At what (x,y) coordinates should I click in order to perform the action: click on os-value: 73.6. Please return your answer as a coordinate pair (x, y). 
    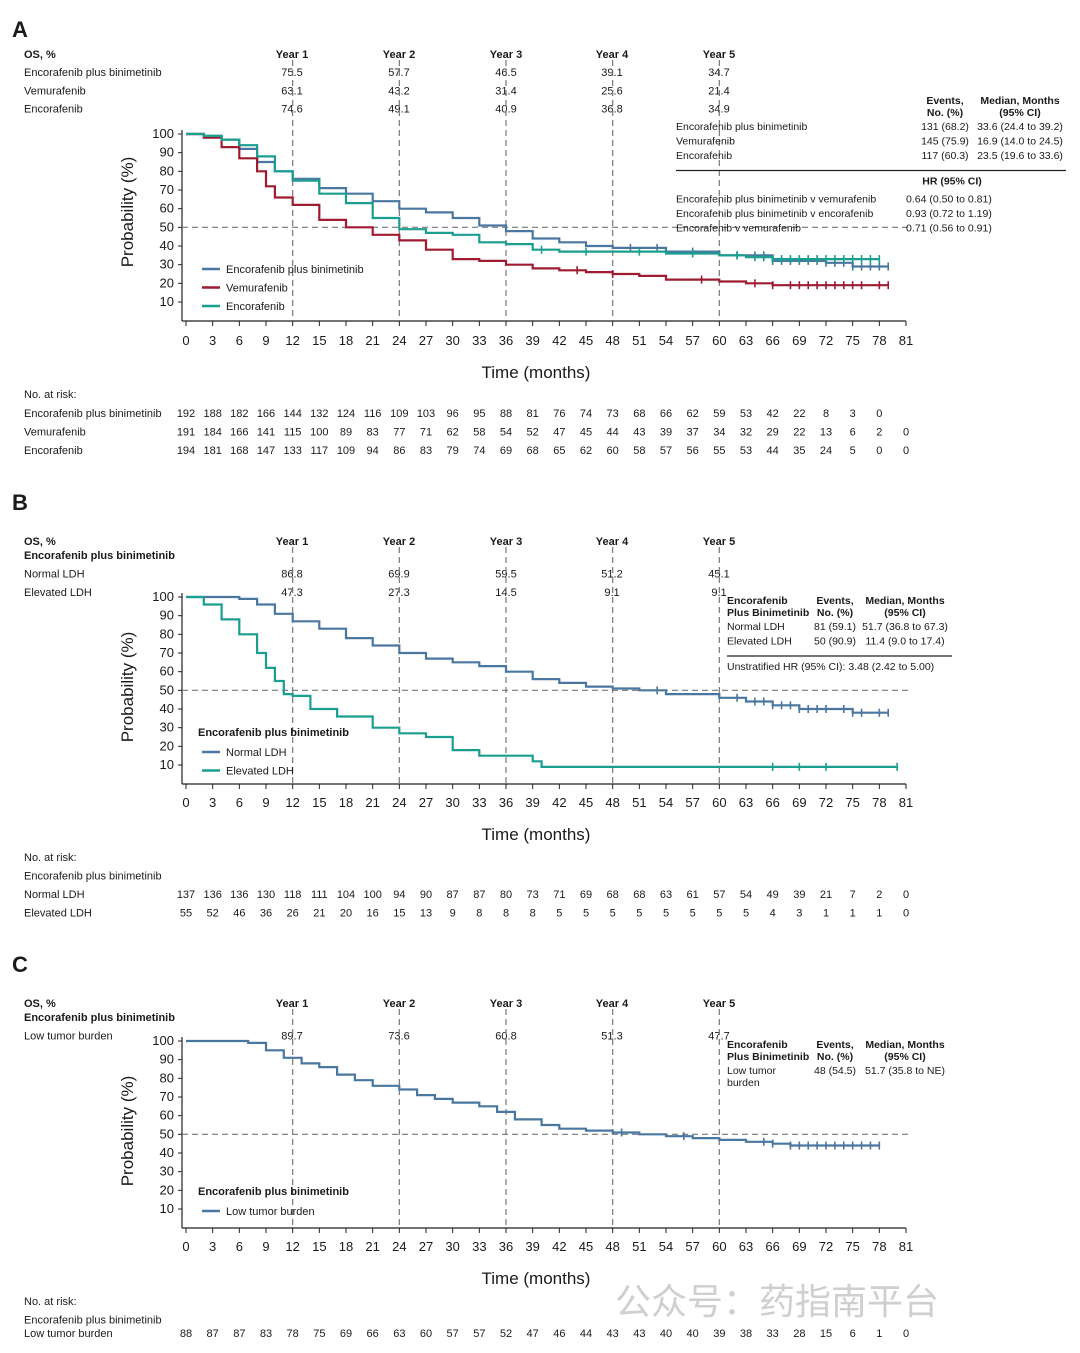
    Looking at the image, I should click on (398, 1037).